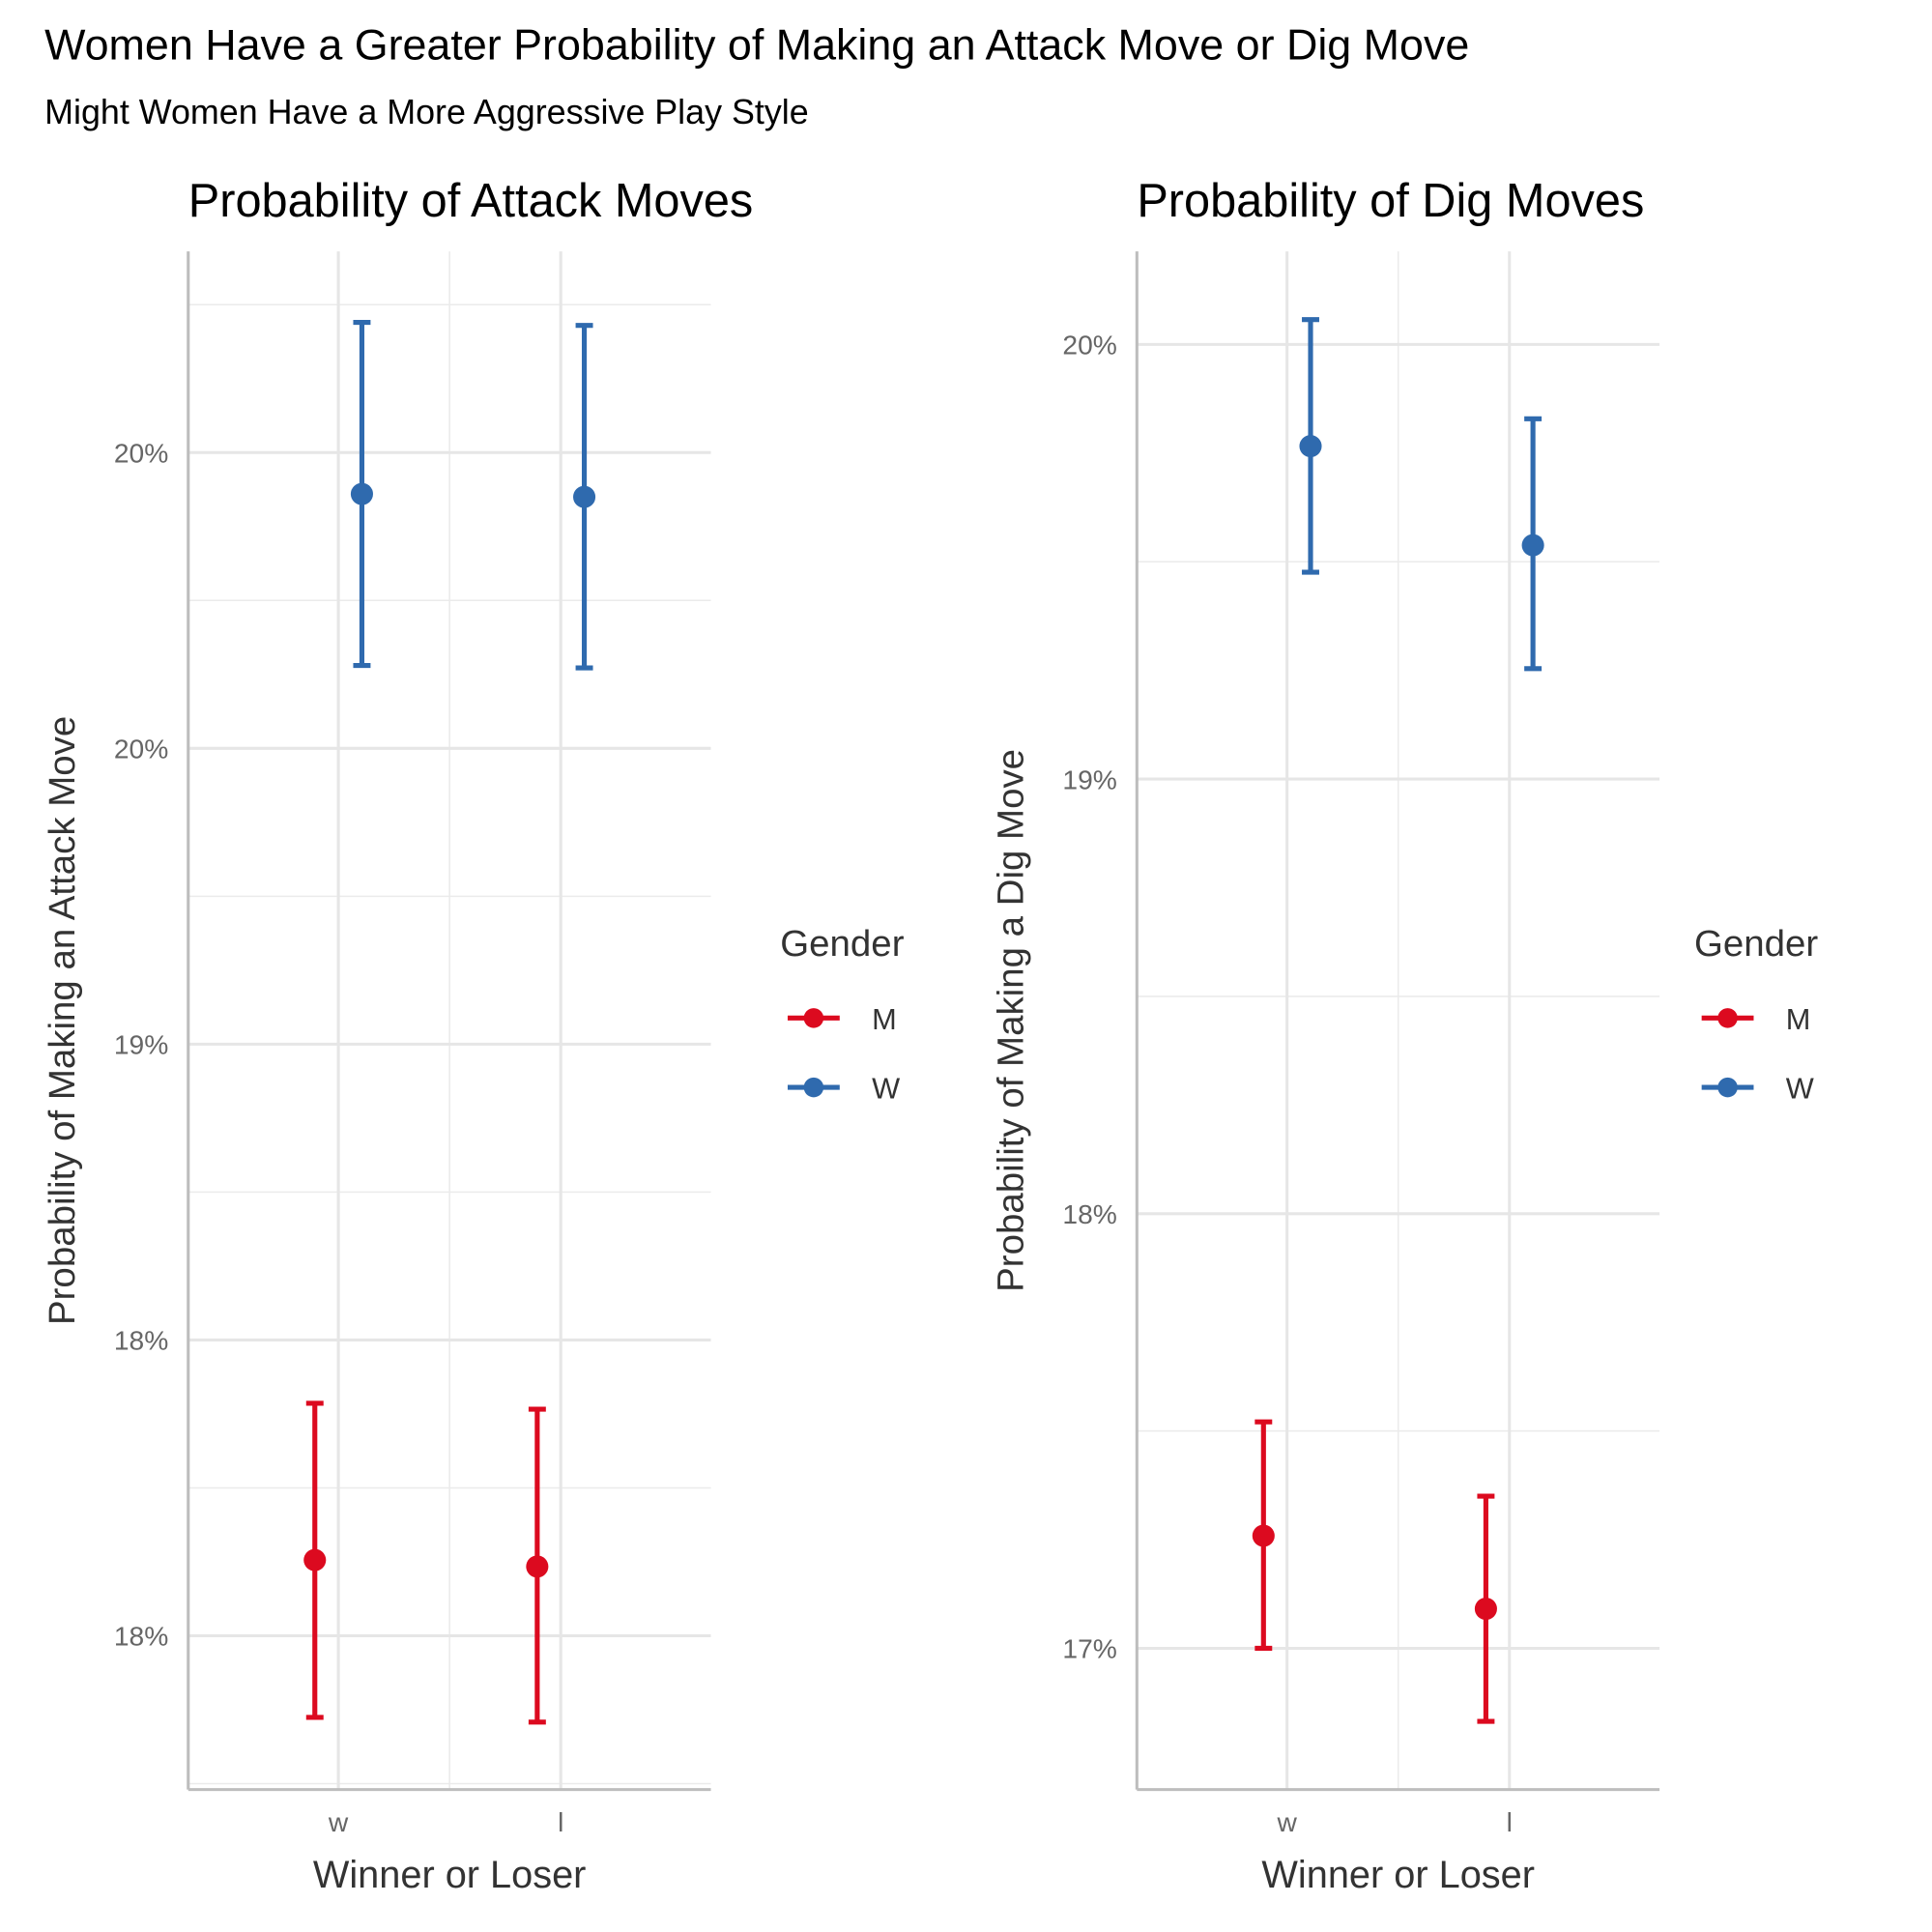 Image resolution: width=1932 pixels, height=1932 pixels. Describe the element at coordinates (62, 1020) in the screenshot. I see `y-axis-title: Probability of Making an Attack Move` at that location.